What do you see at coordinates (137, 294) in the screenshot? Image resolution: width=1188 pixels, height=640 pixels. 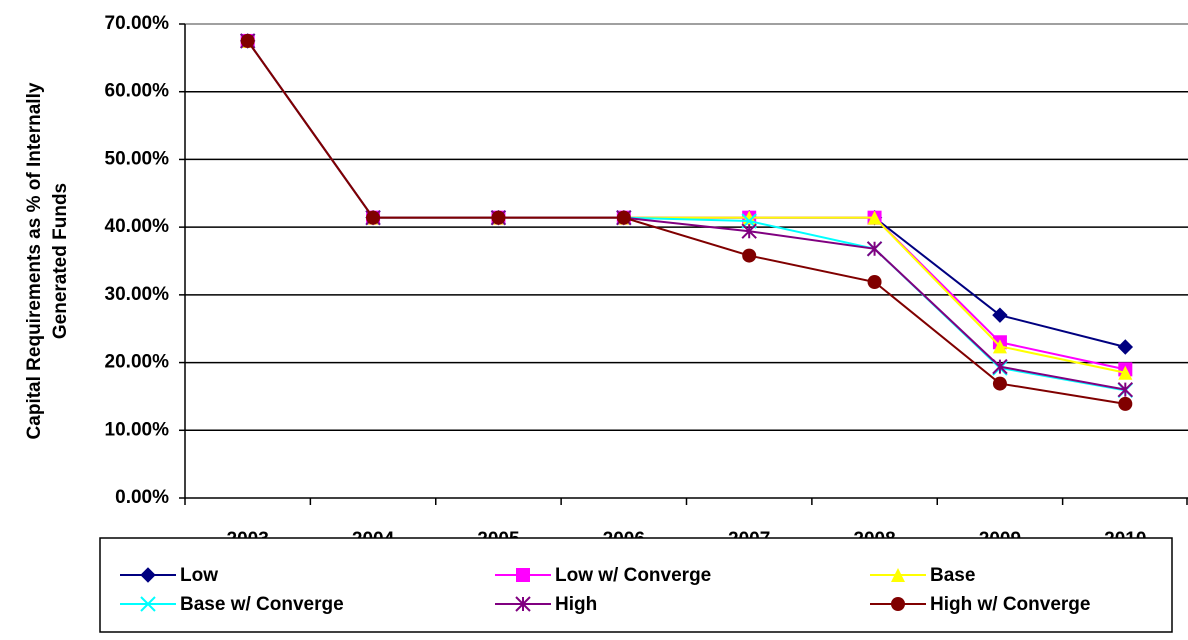 I see `y-tick-label: 30.00%` at bounding box center [137, 294].